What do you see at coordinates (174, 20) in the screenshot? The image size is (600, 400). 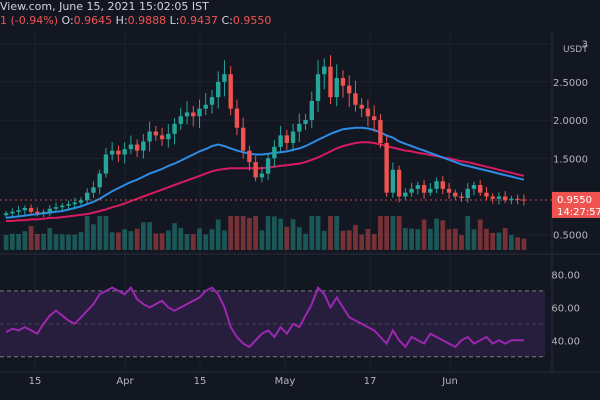 I see `ohlc-low-label: L:` at bounding box center [174, 20].